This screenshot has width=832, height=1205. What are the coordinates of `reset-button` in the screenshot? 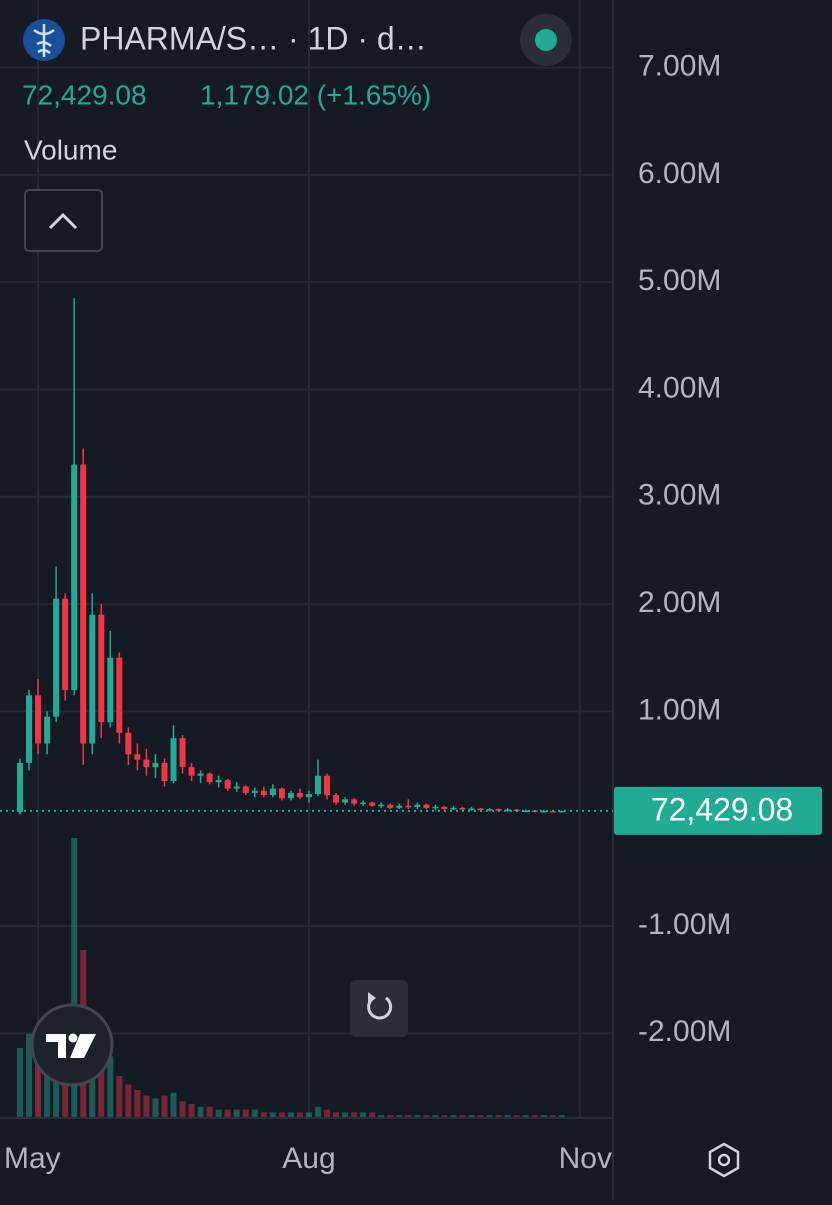 It's located at (379, 1008).